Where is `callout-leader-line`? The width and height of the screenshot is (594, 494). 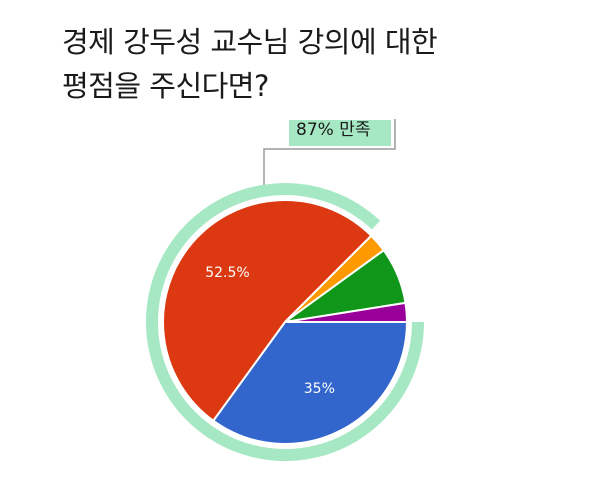
callout-leader-line is located at coordinates (329, 154).